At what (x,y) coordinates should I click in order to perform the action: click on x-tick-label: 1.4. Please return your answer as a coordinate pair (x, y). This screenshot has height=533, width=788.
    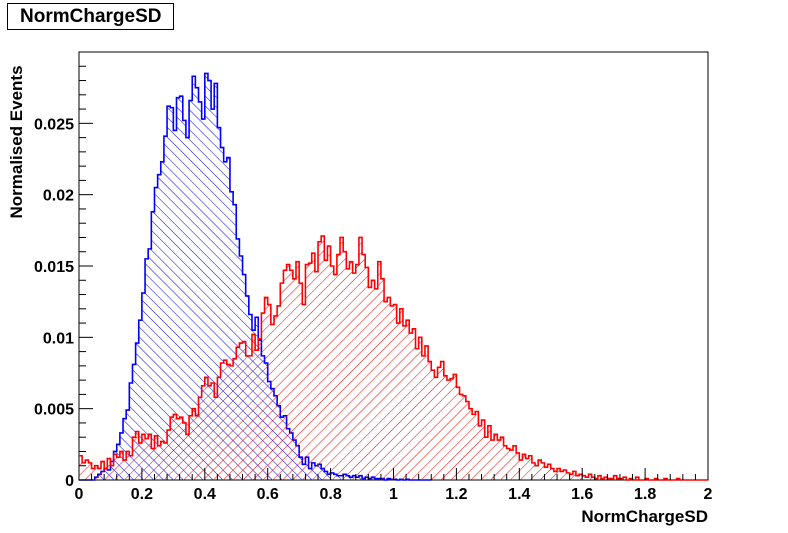
    Looking at the image, I should click on (519, 494).